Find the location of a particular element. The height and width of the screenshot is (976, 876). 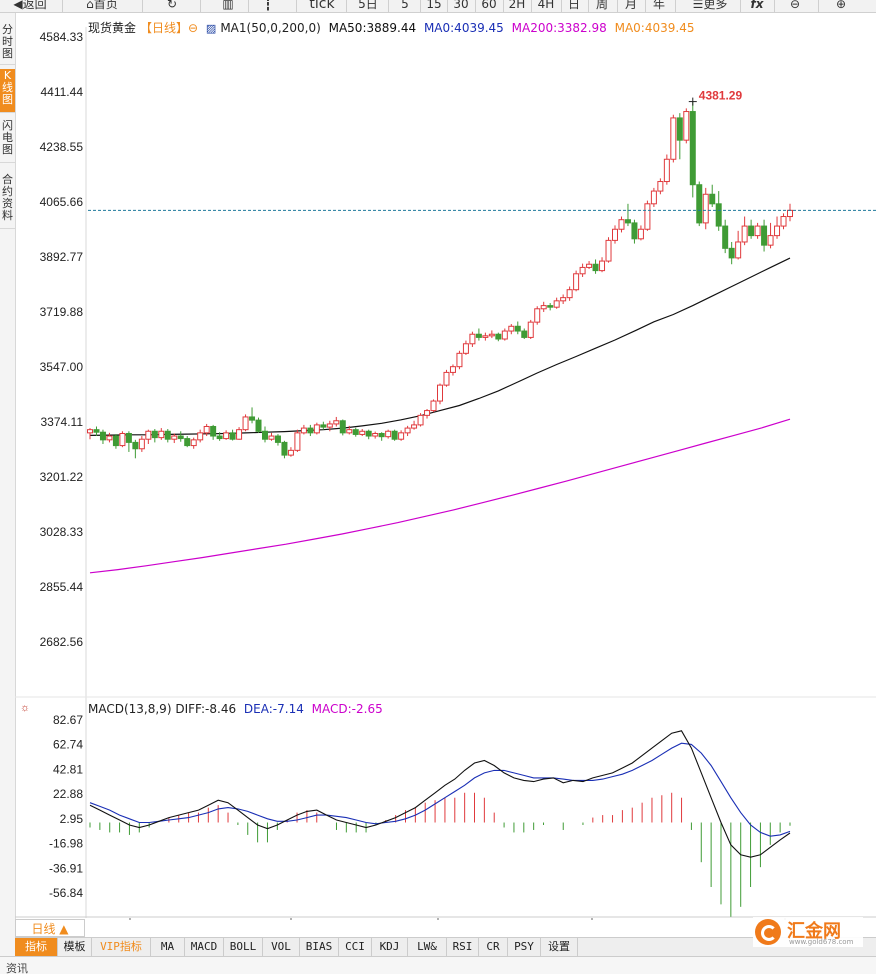

logo-mark-icon is located at coordinates (768, 932).